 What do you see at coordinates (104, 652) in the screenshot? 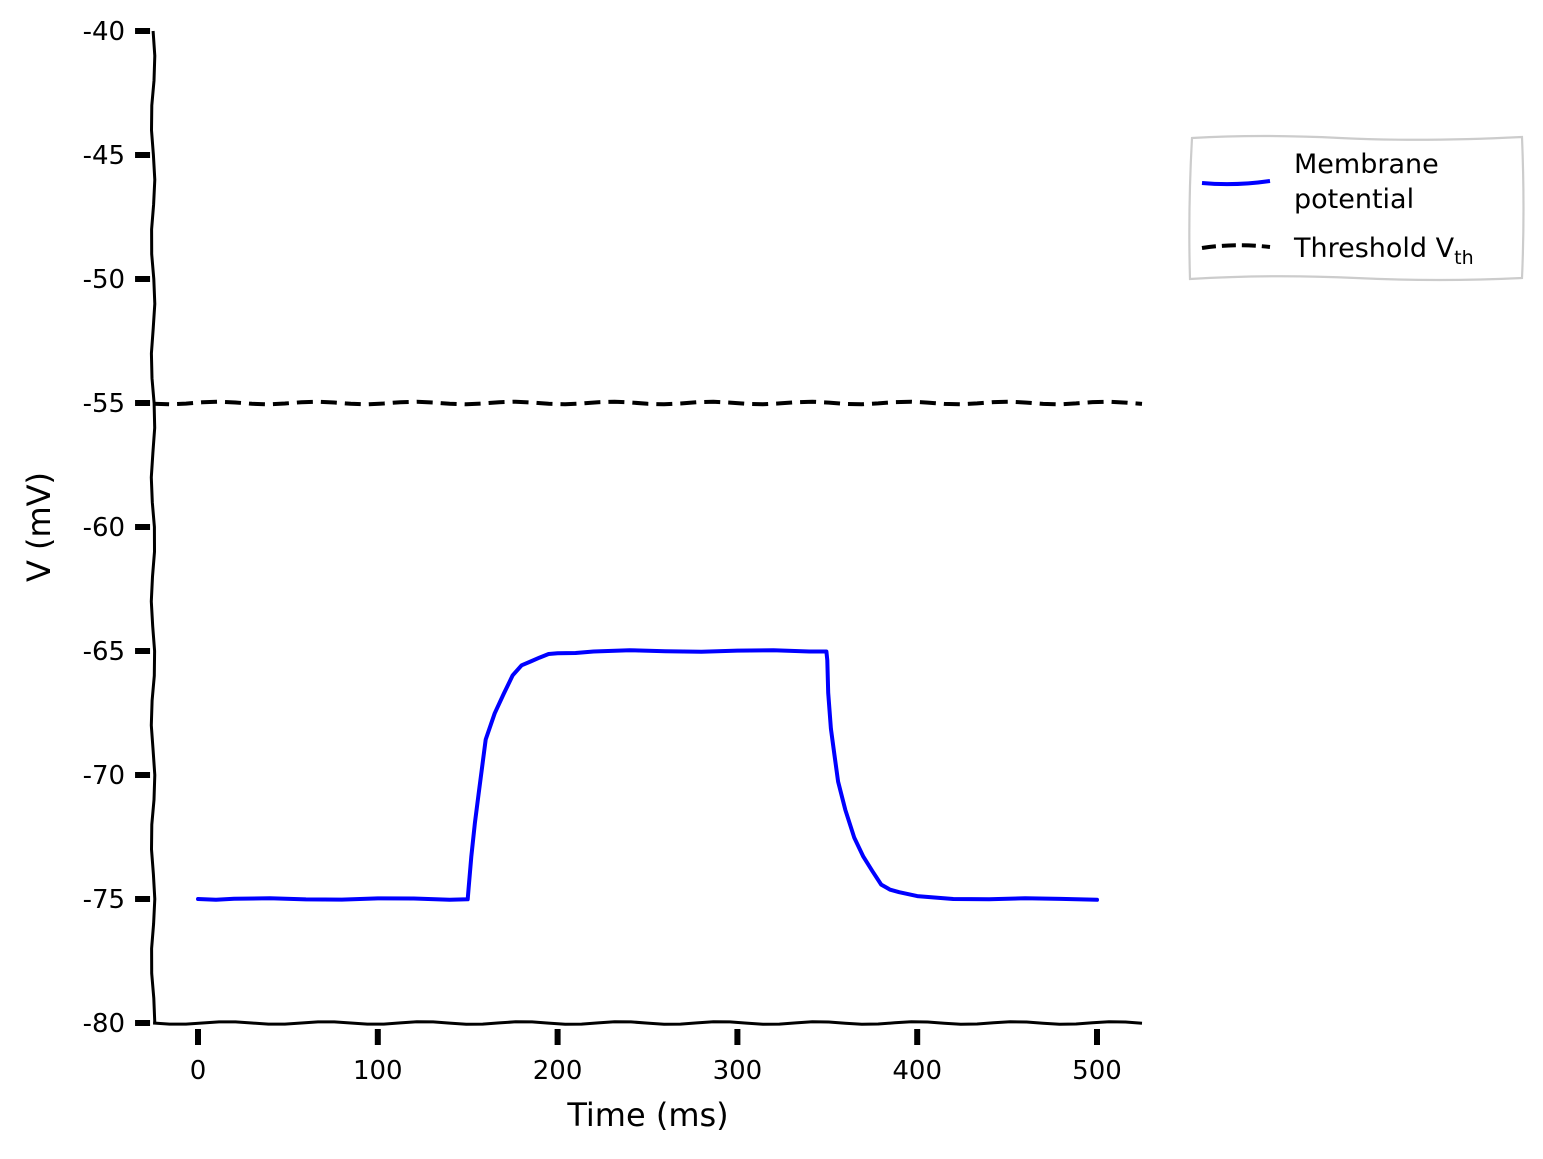
I see `y-tick-label: -65` at bounding box center [104, 652].